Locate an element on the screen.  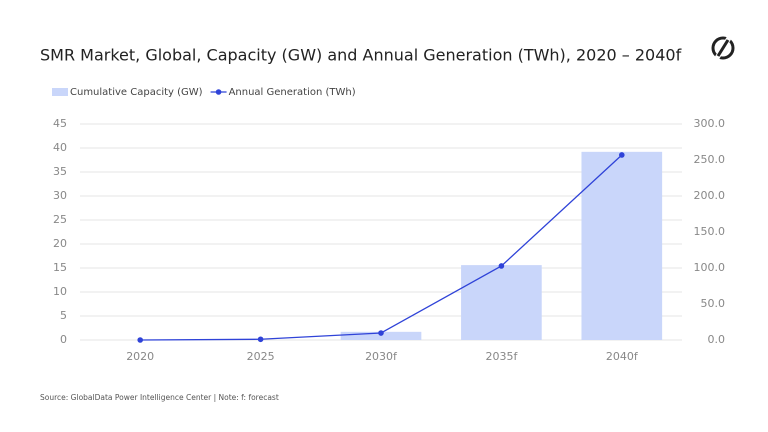
x-tick-label: 2020 is located at coordinates (140, 356).